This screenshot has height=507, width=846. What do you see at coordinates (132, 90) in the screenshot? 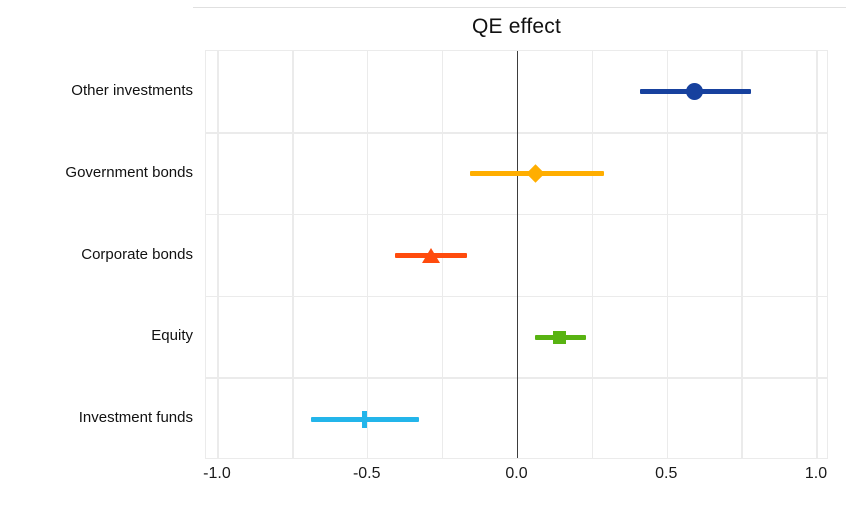
I see `category-label-other-investments: Other investments` at bounding box center [132, 90].